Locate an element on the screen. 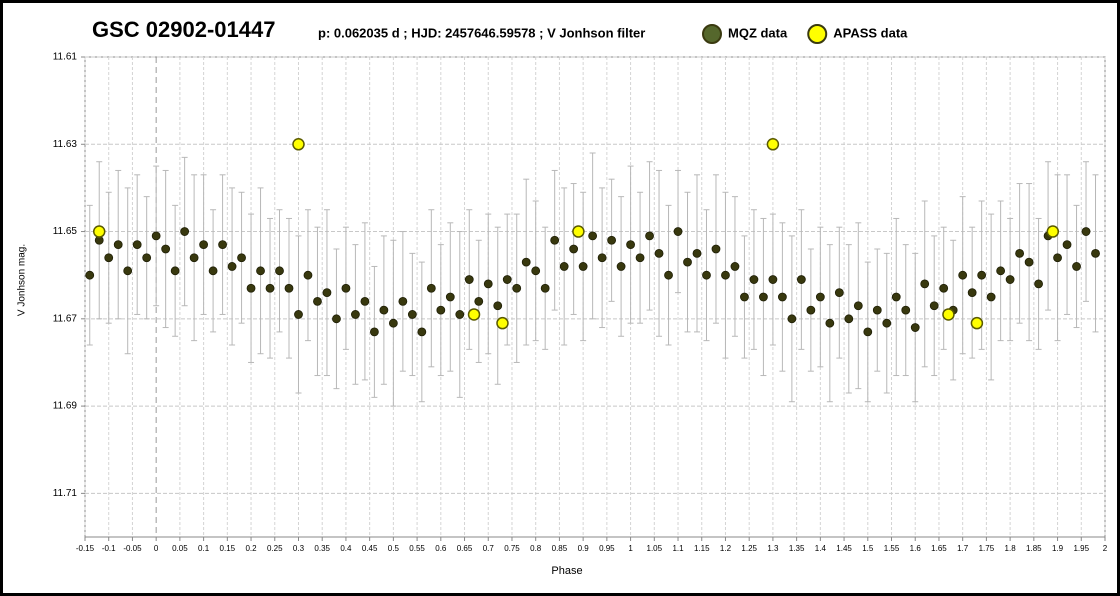 The height and width of the screenshot is (596, 1120). x-tick-label: 1.95 is located at coordinates (1081, 548).